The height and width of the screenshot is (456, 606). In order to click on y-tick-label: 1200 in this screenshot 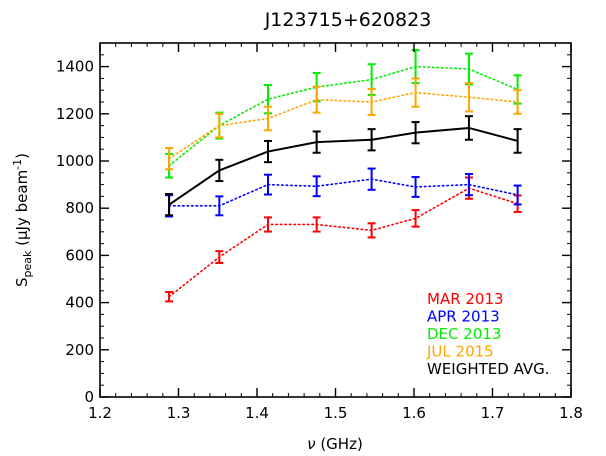, I will do `click(75, 114)`.